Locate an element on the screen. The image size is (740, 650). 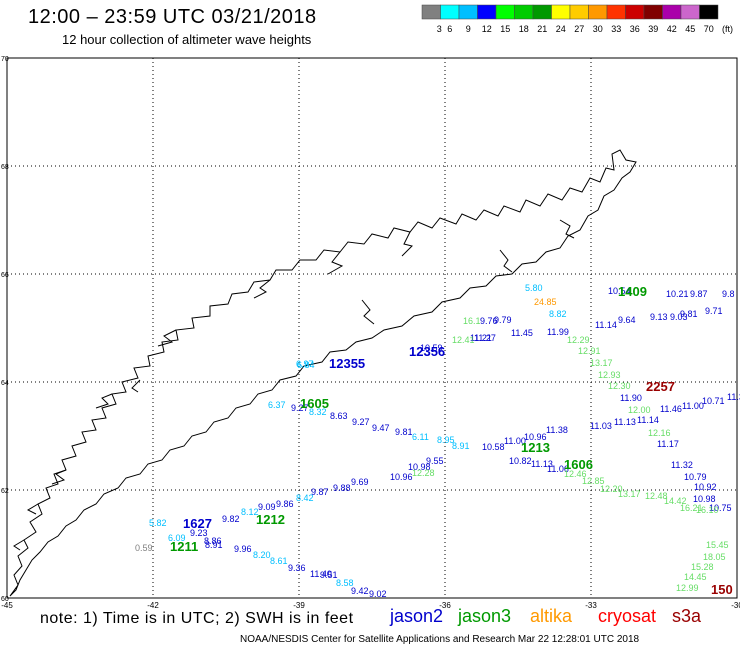
scale-unit: (ft) is located at coordinates (727, 29).